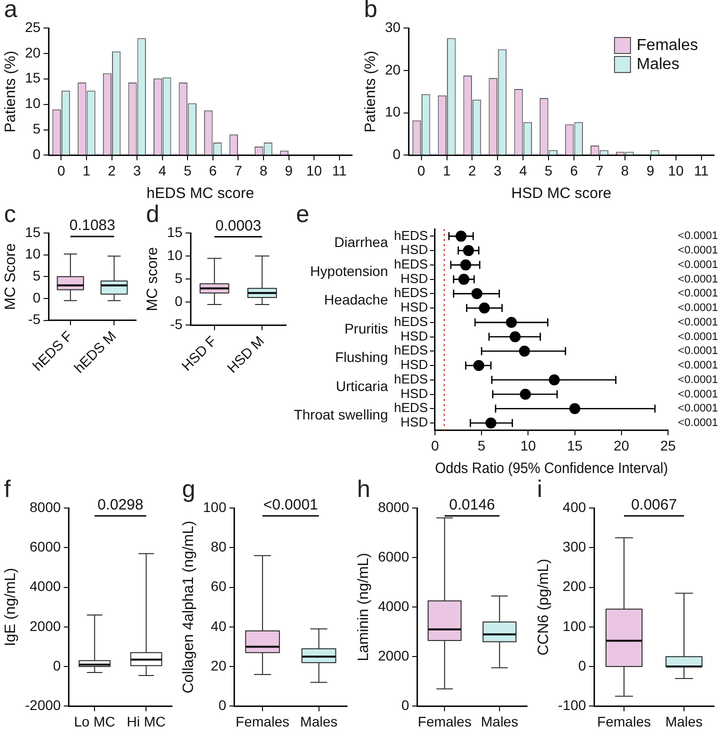 The height and width of the screenshot is (734, 720). What do you see at coordinates (356, 300) in the screenshot?
I see `text: Headache` at bounding box center [356, 300].